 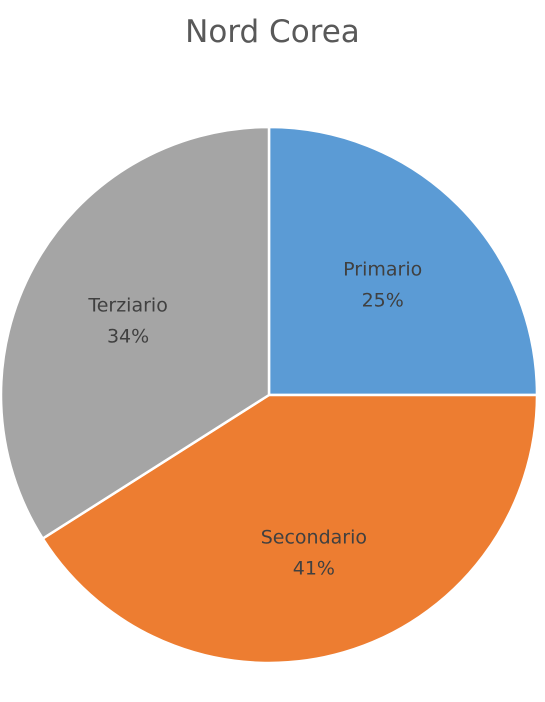 What do you see at coordinates (128, 337) in the screenshot?
I see `slice-percent-label: 34%` at bounding box center [128, 337].